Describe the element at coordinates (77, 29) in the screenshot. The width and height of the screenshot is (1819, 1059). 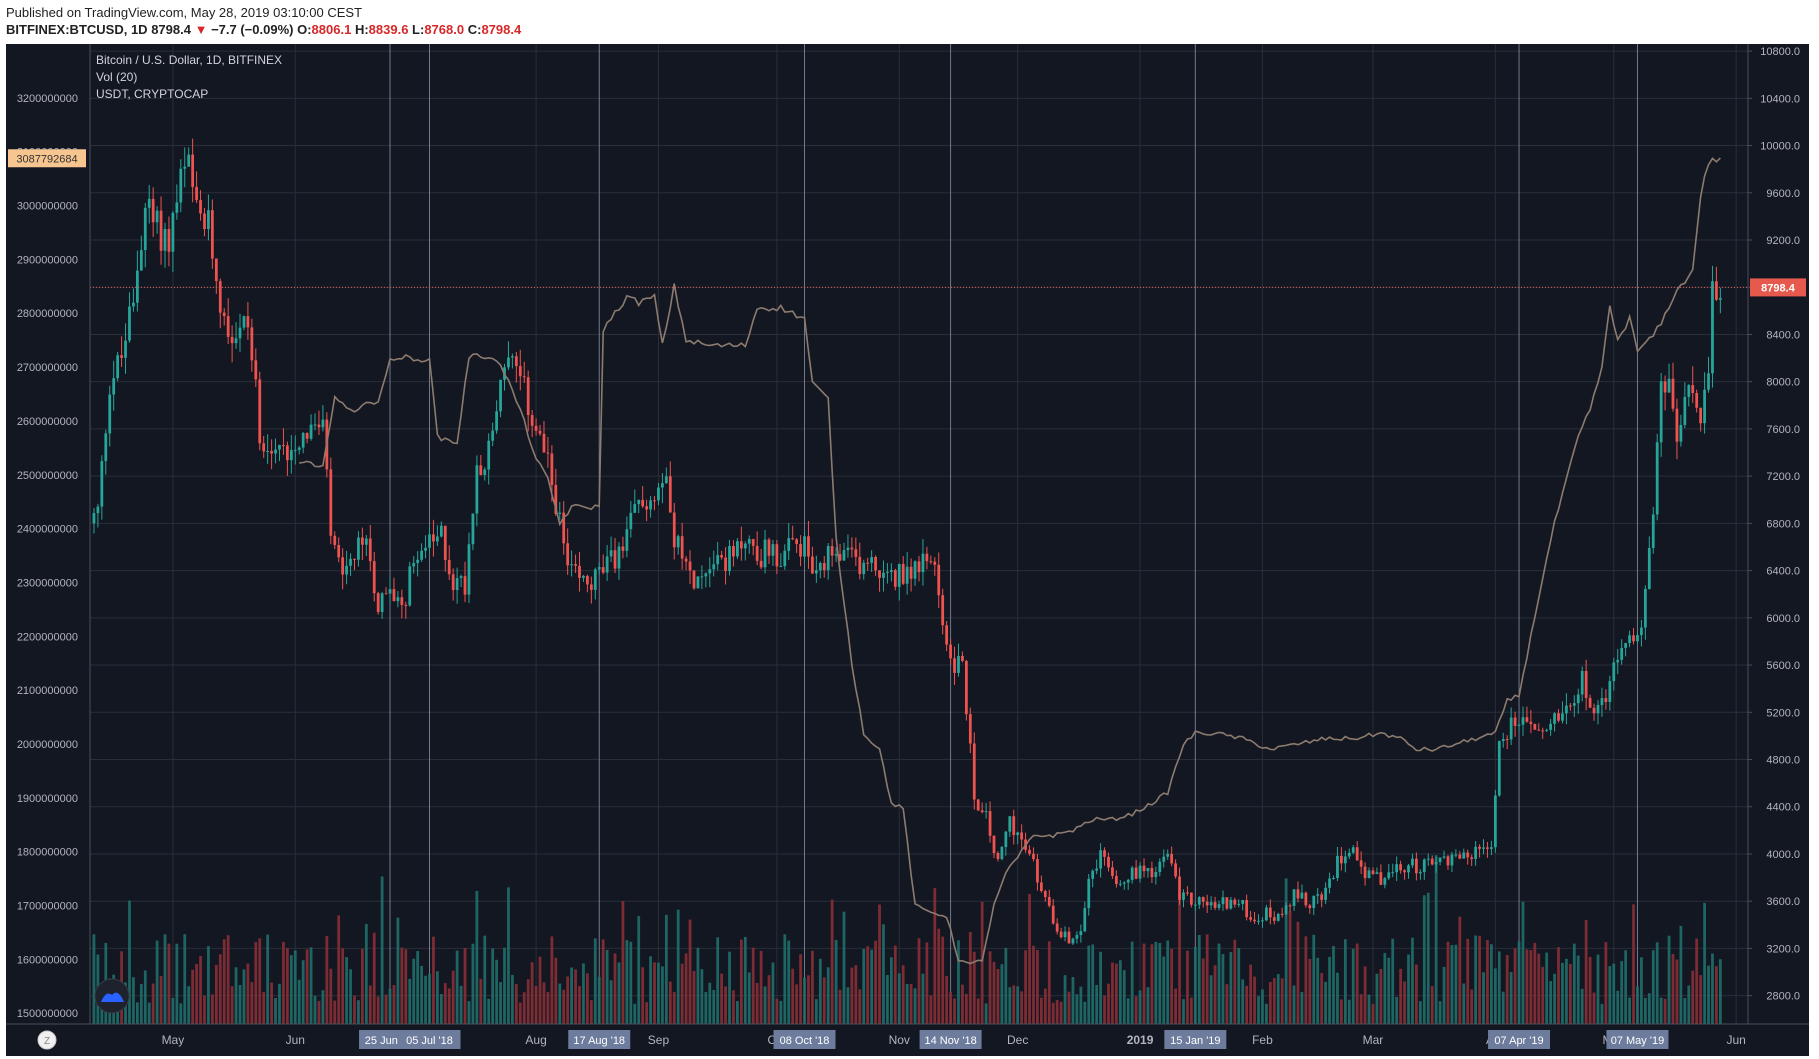
I see `symbol: BITFINEX:BTCUSD, 1D` at that location.